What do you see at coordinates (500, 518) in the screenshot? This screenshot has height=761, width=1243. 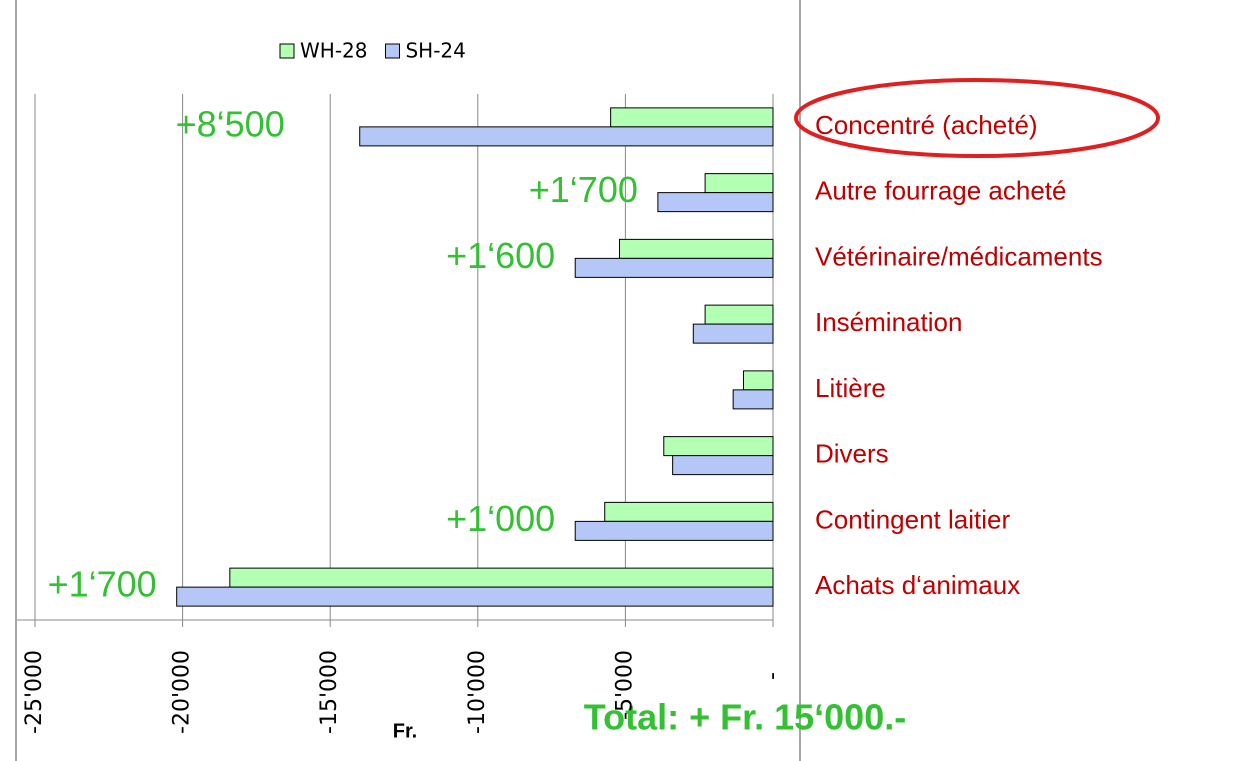 I see `bar-annotation: +1‘000` at bounding box center [500, 518].